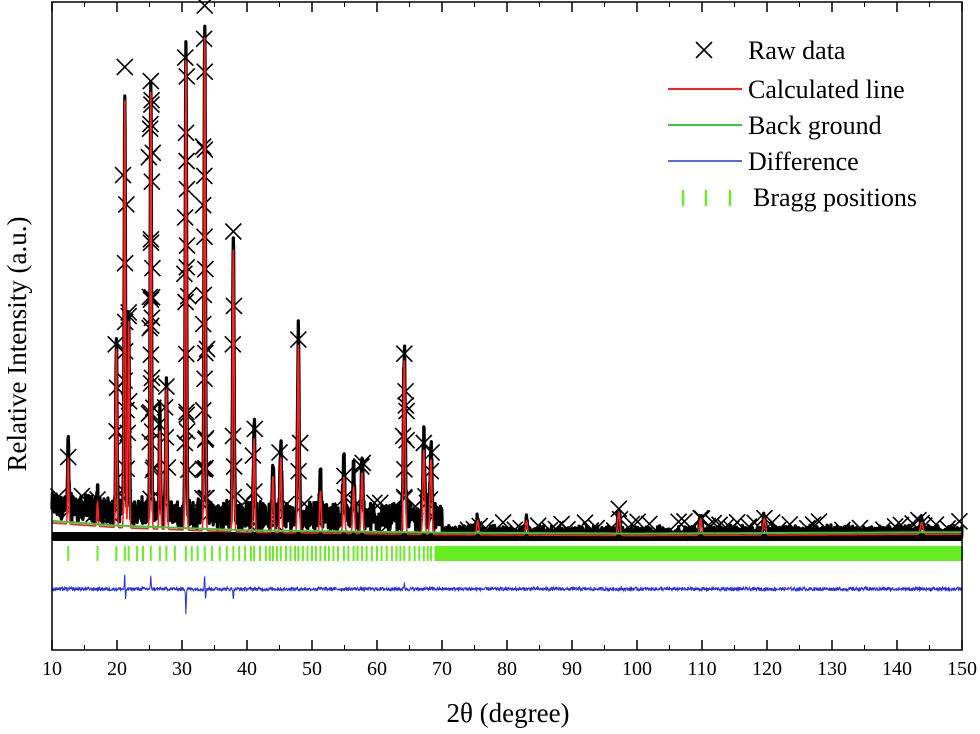 Image resolution: width=980 pixels, height=734 pixels. What do you see at coordinates (706, 198) in the screenshot?
I see `legend-bragg-ticks` at bounding box center [706, 198].